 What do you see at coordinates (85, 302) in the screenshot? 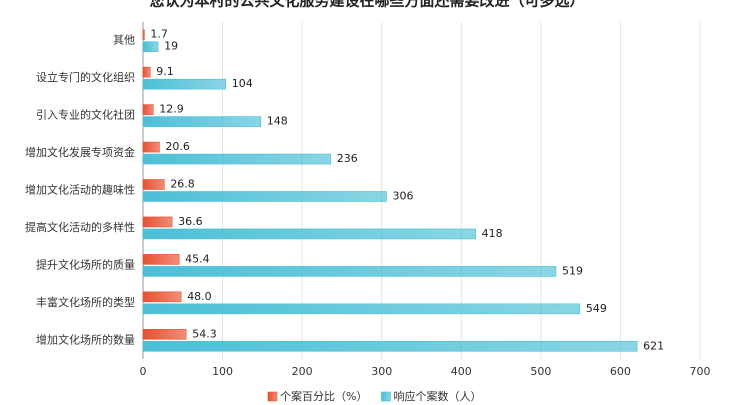
I see `y-tick-label: 丰富文化场所的类型` at bounding box center [85, 302].